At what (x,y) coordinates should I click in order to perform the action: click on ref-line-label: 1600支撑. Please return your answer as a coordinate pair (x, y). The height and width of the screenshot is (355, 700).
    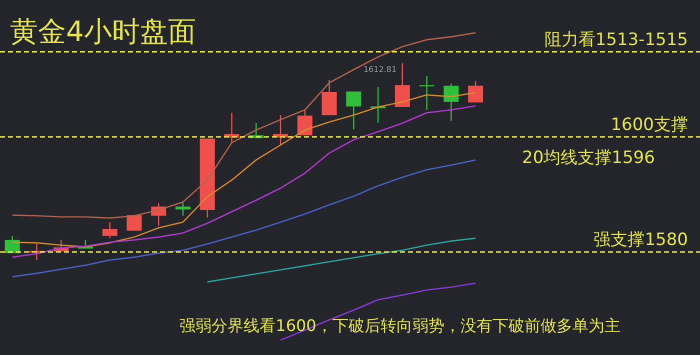
    Looking at the image, I should click on (649, 124).